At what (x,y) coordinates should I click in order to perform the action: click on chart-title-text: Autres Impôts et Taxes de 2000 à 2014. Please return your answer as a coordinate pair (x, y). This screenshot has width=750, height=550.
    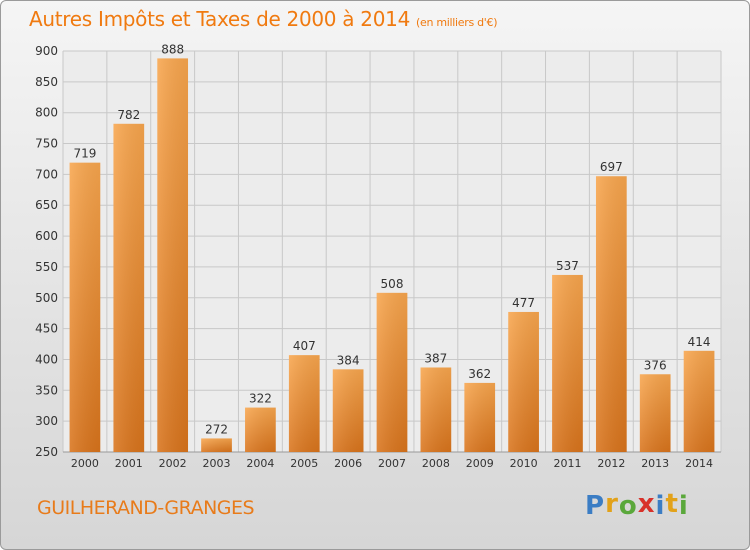
    Looking at the image, I should click on (219, 19).